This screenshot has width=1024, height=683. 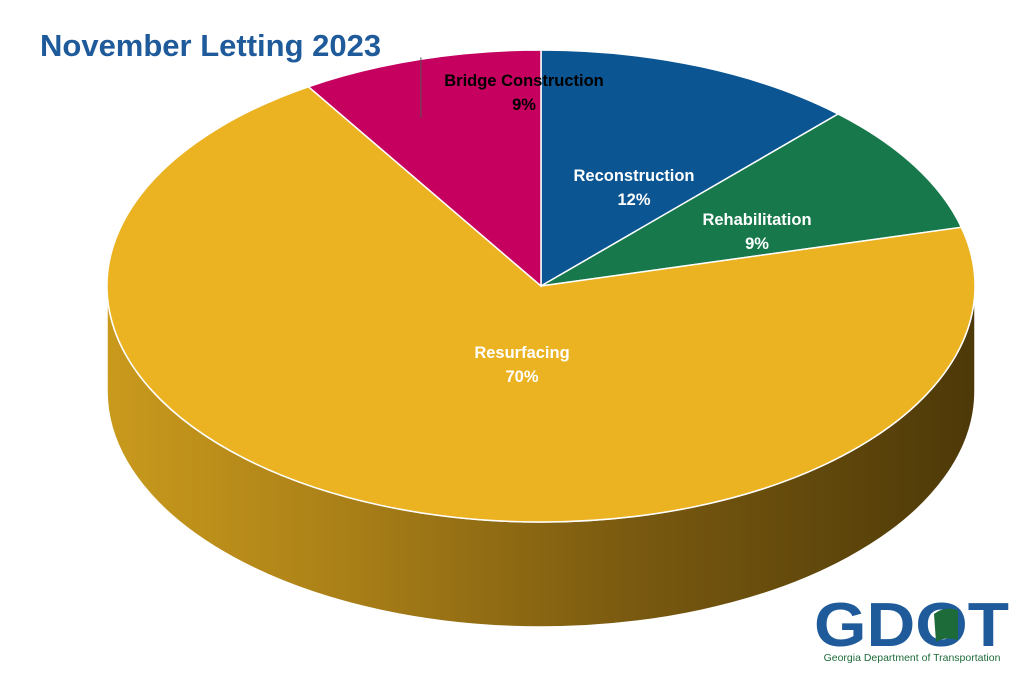 I want to click on gdot-wordmark-icon: GDOT, so click(x=911, y=625).